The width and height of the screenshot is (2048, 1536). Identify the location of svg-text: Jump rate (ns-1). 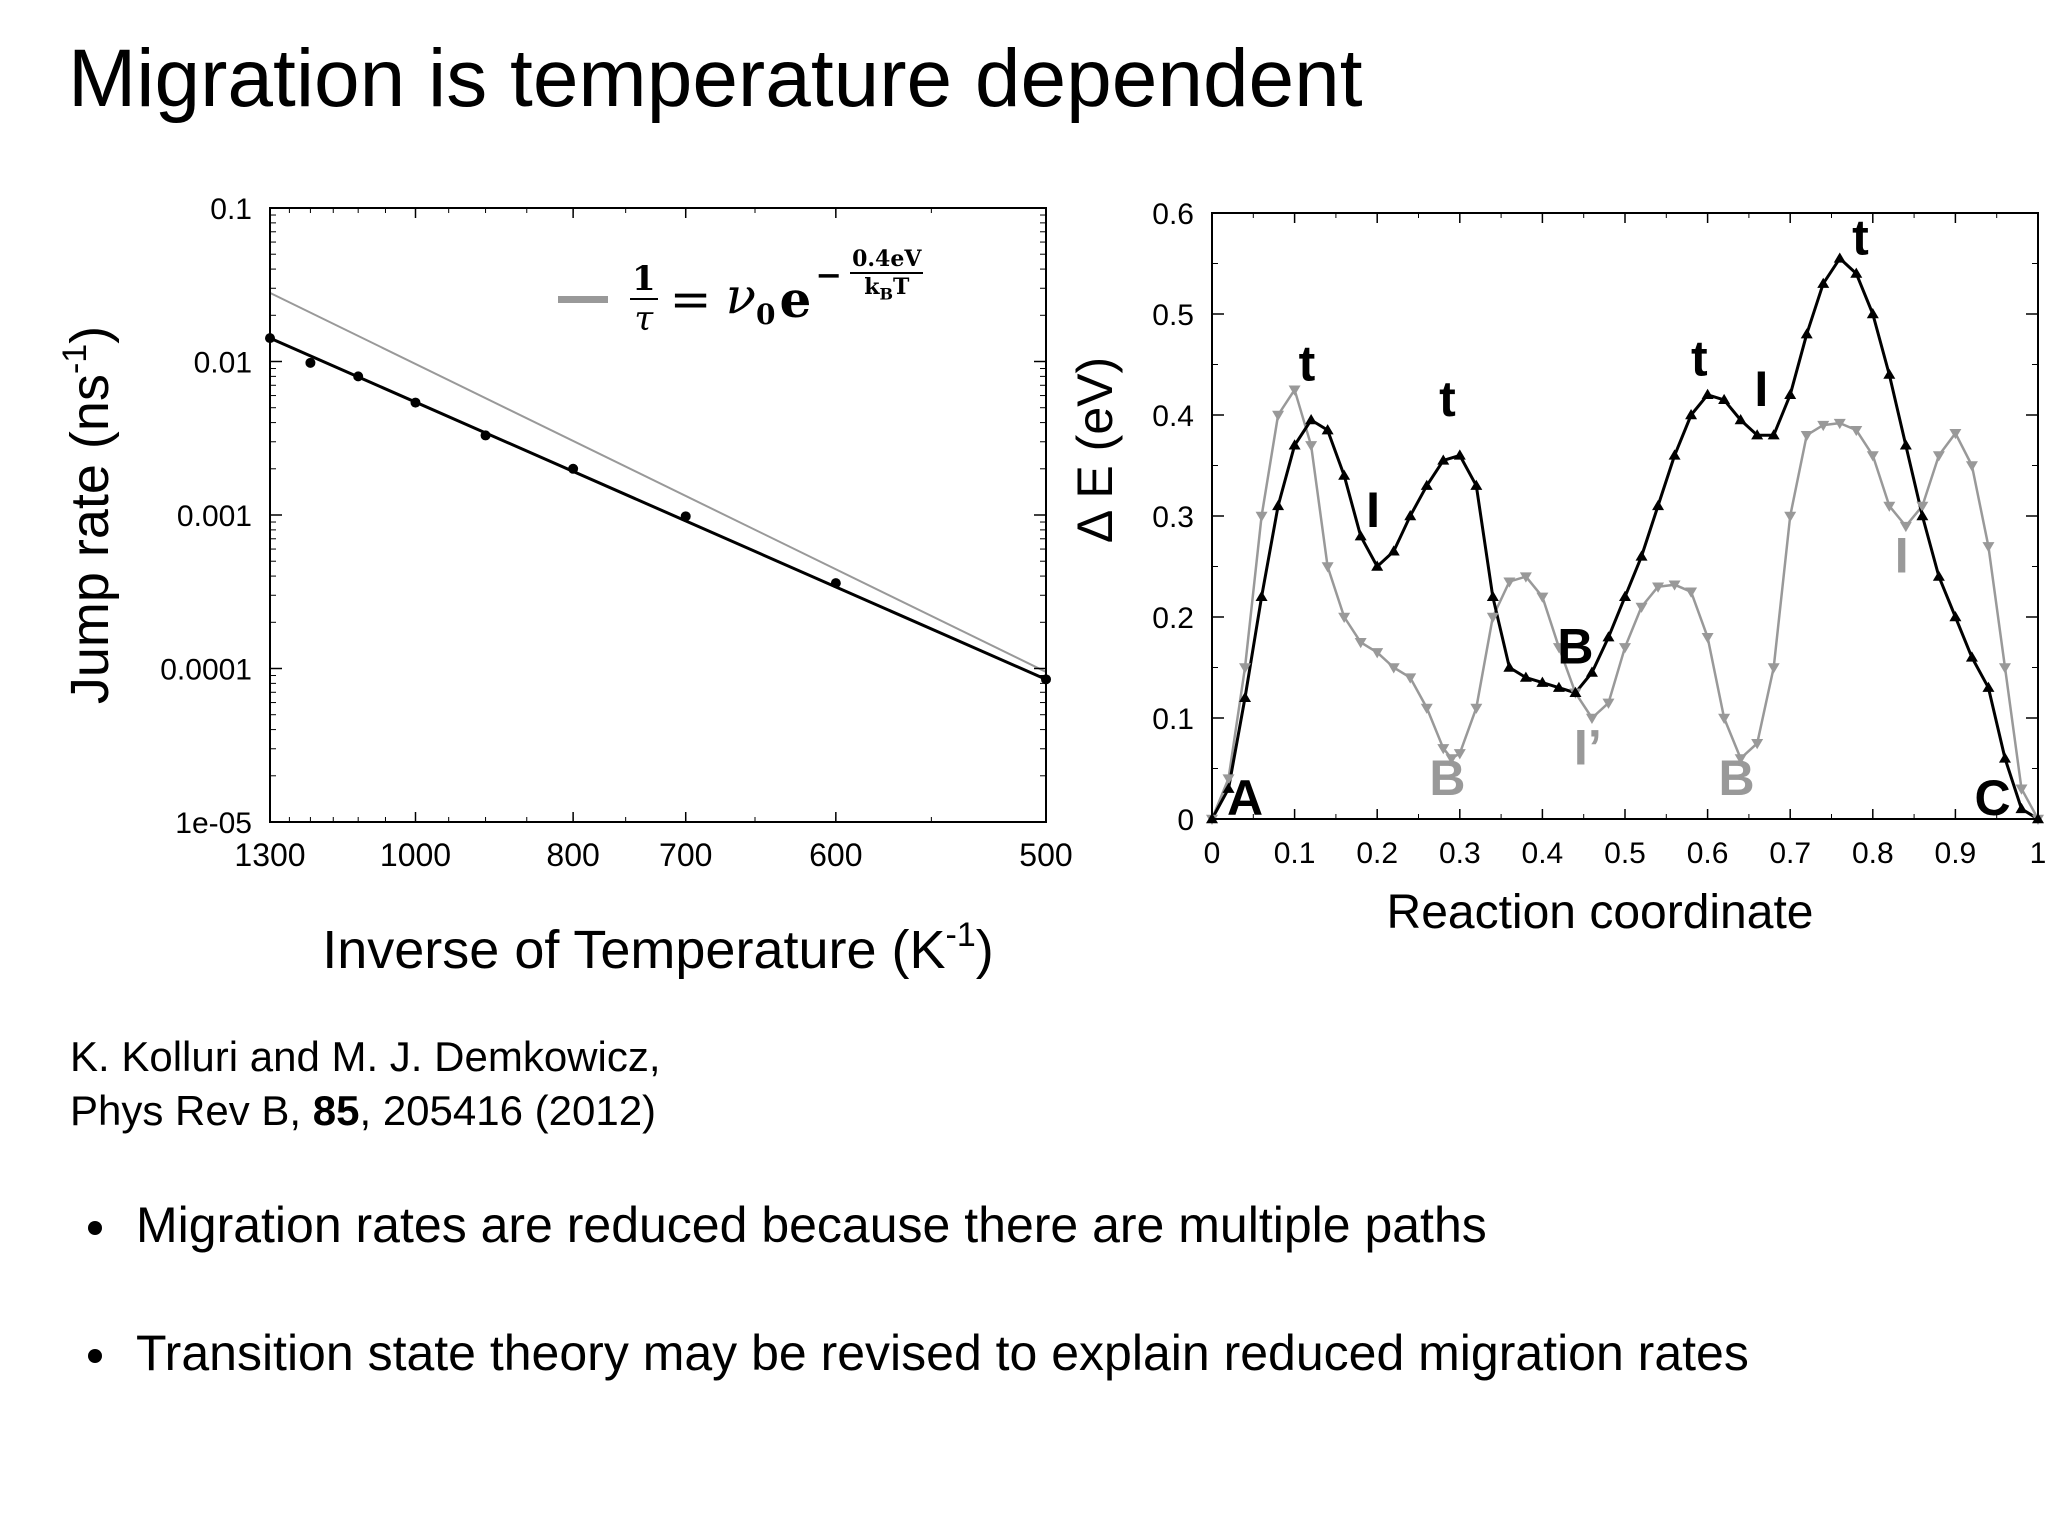
(88, 515).